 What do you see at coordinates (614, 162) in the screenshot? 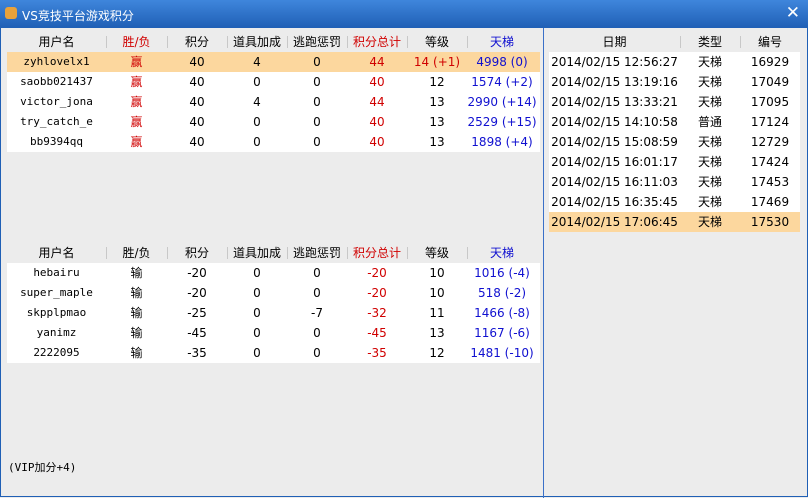
I see `table-cell: 2014/02/15 16:01:17` at bounding box center [614, 162].